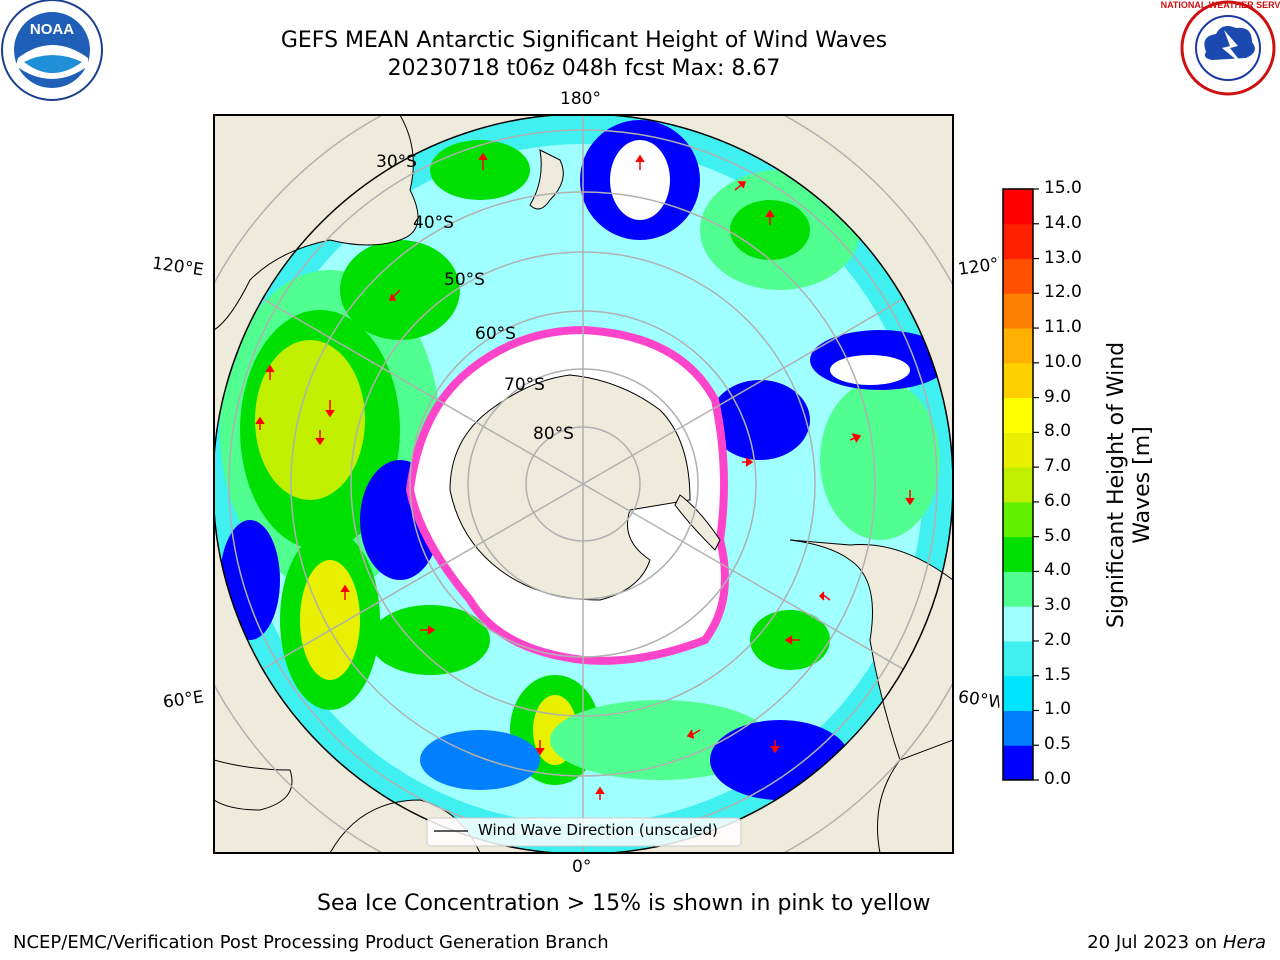 This screenshot has height=960, width=1280. Describe the element at coordinates (1063, 188) in the screenshot. I see `colorbar-tick-label: 15.0` at that location.